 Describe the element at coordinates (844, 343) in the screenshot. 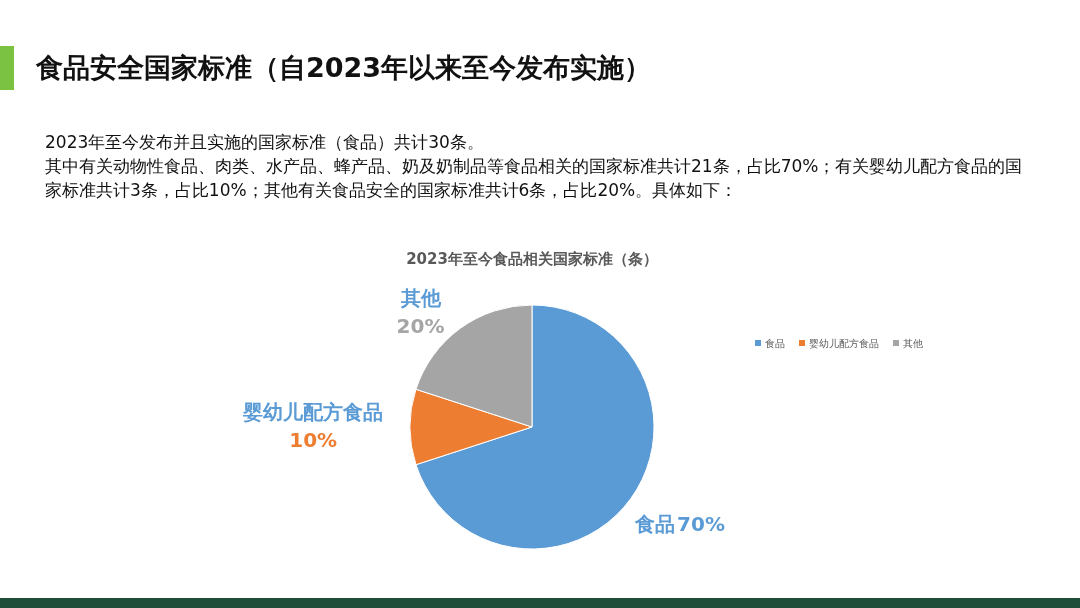

I see `legend-label: 婴幼儿配方食品` at that location.